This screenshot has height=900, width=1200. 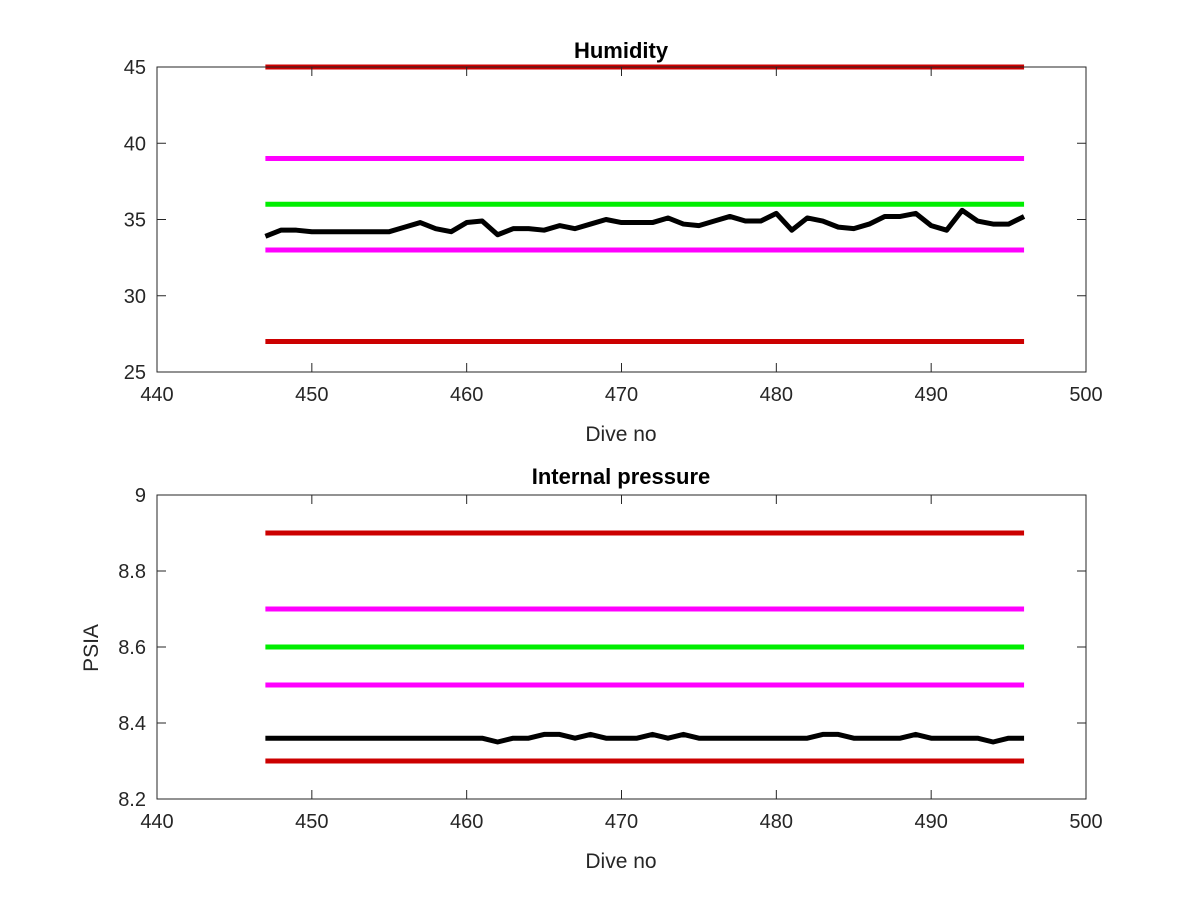 What do you see at coordinates (135, 68) in the screenshot?
I see `y-tick-label: 45` at bounding box center [135, 68].